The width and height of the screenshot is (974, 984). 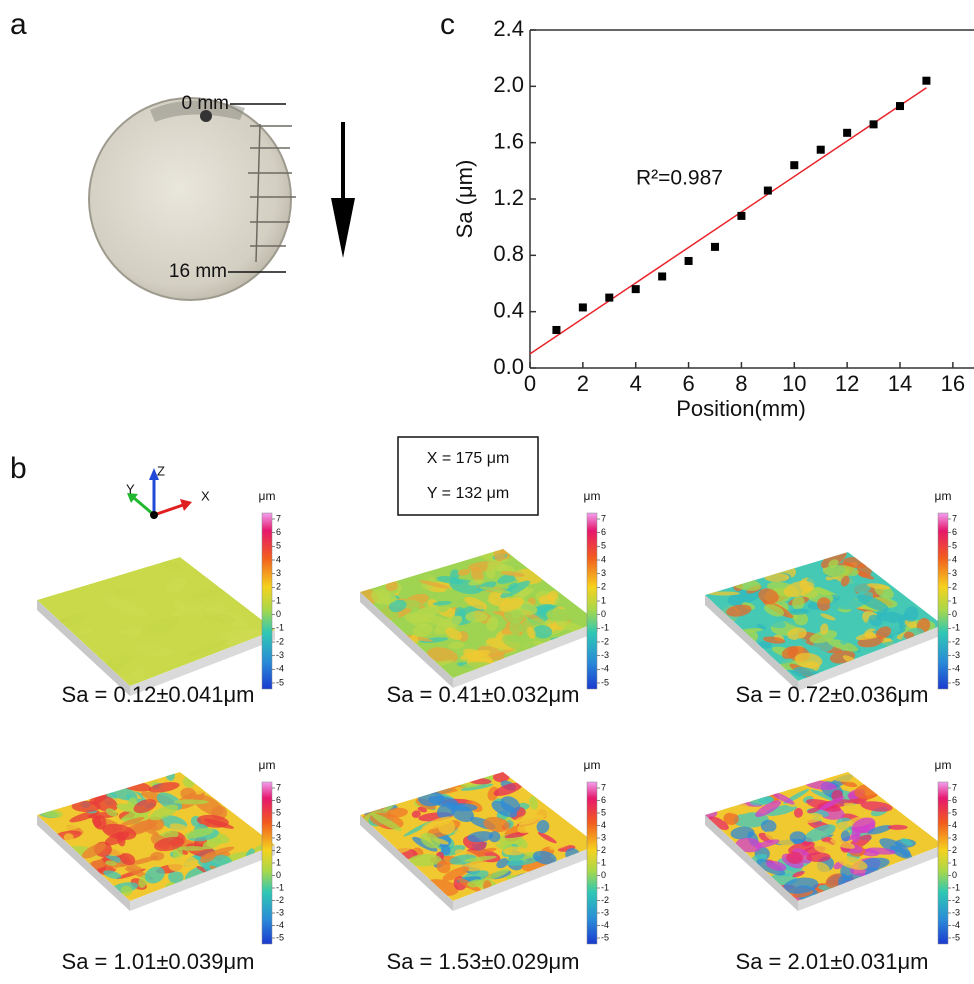 I want to click on colorbar-tick-label: 4, so click(x=278, y=559).